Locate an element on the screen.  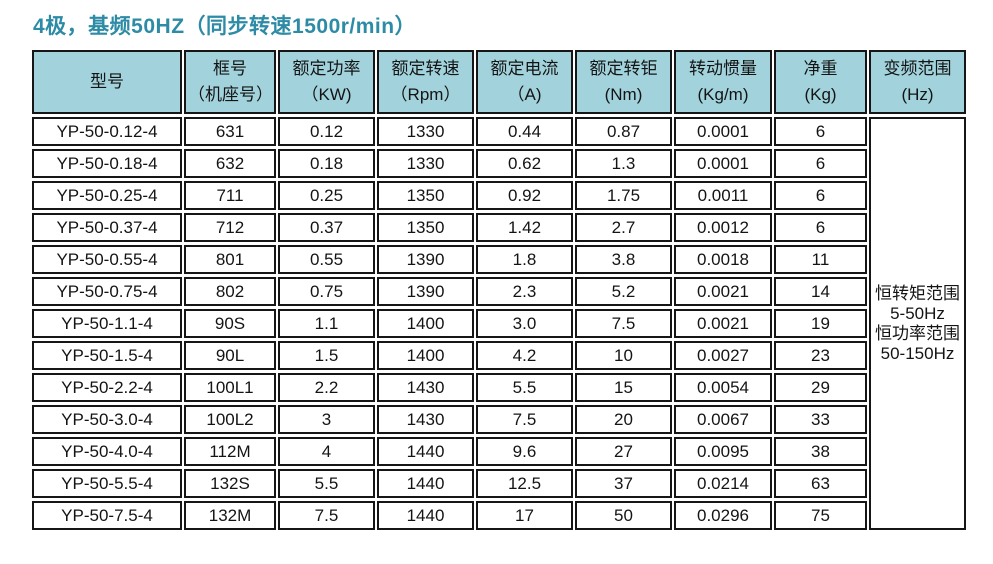
cell-current: 7.5 is located at coordinates (524, 419).